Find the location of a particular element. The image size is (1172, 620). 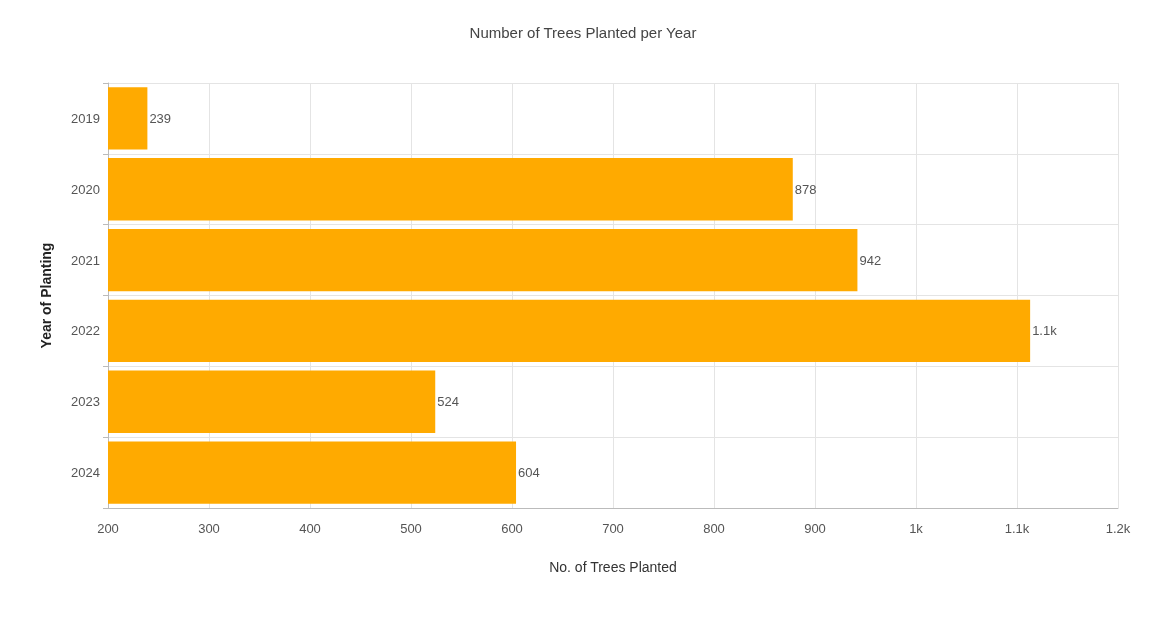

y-tick-label: 2019 is located at coordinates (85, 118).